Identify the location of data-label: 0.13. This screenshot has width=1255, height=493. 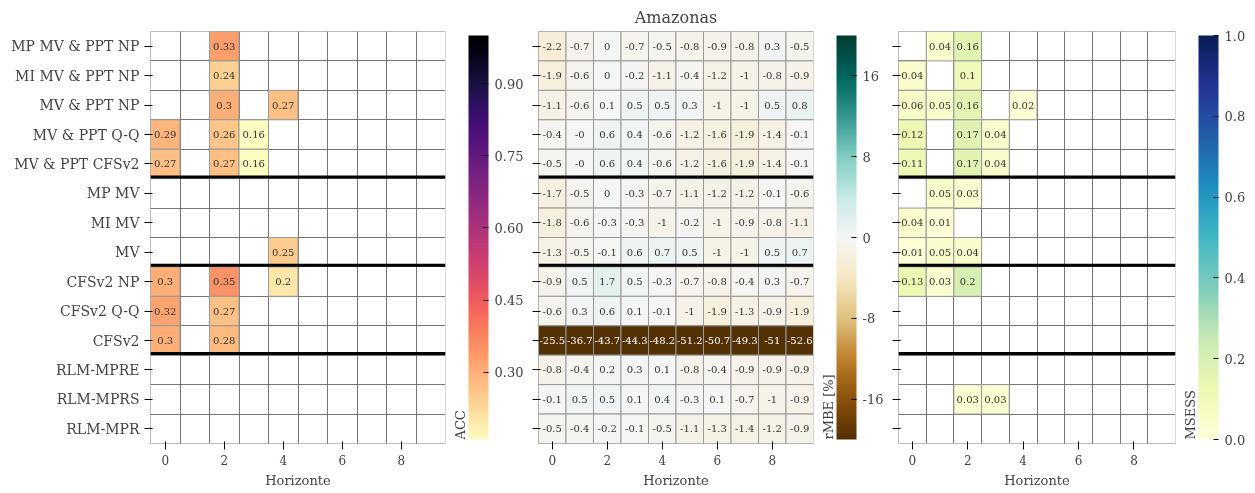
(912, 282).